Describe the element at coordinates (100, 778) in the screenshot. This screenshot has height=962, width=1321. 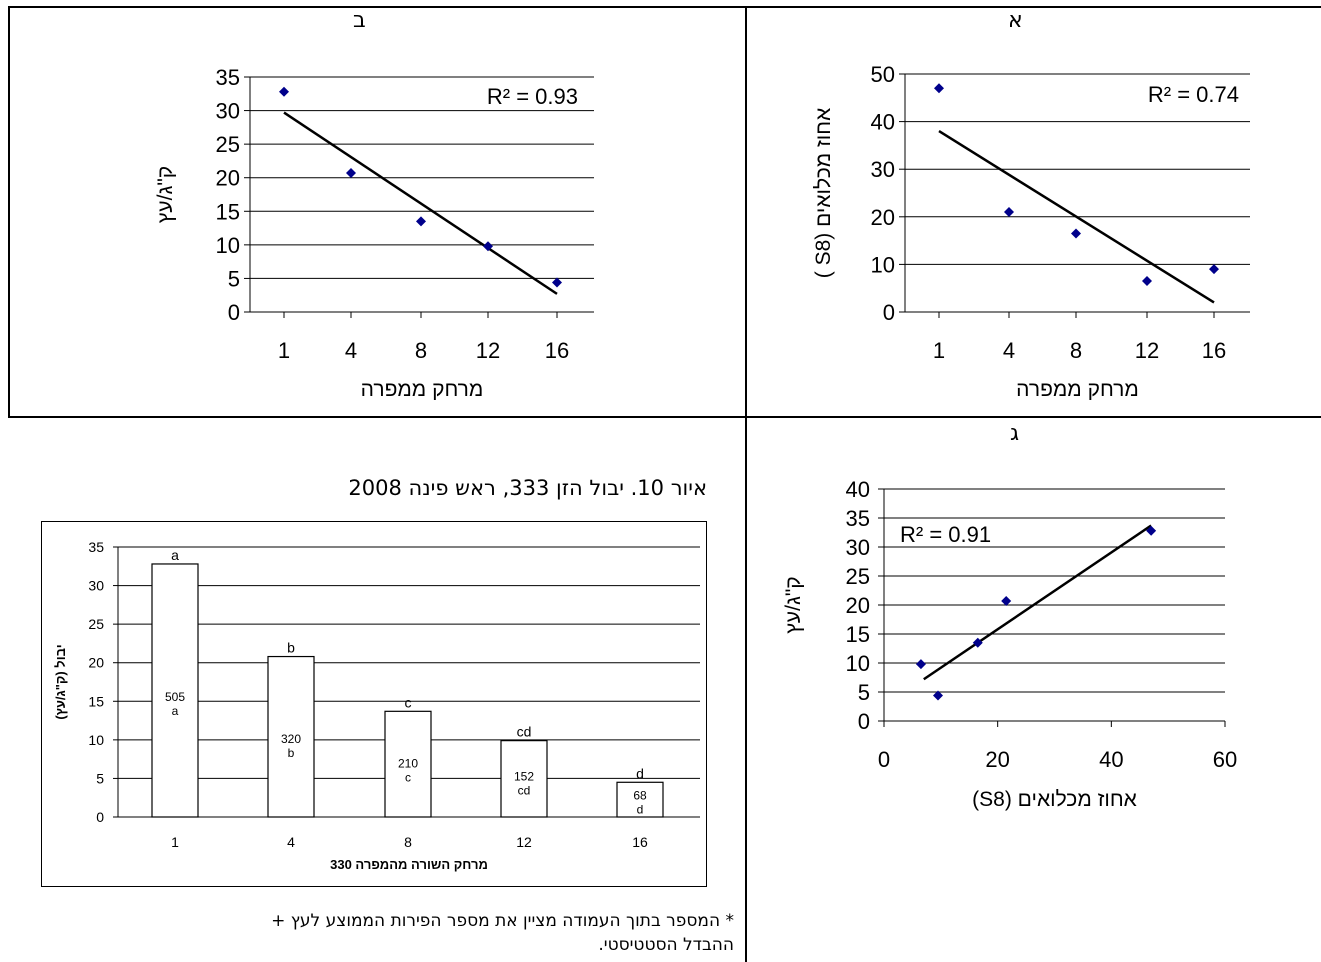
I see `chart-D-ytick-label: 5` at that location.